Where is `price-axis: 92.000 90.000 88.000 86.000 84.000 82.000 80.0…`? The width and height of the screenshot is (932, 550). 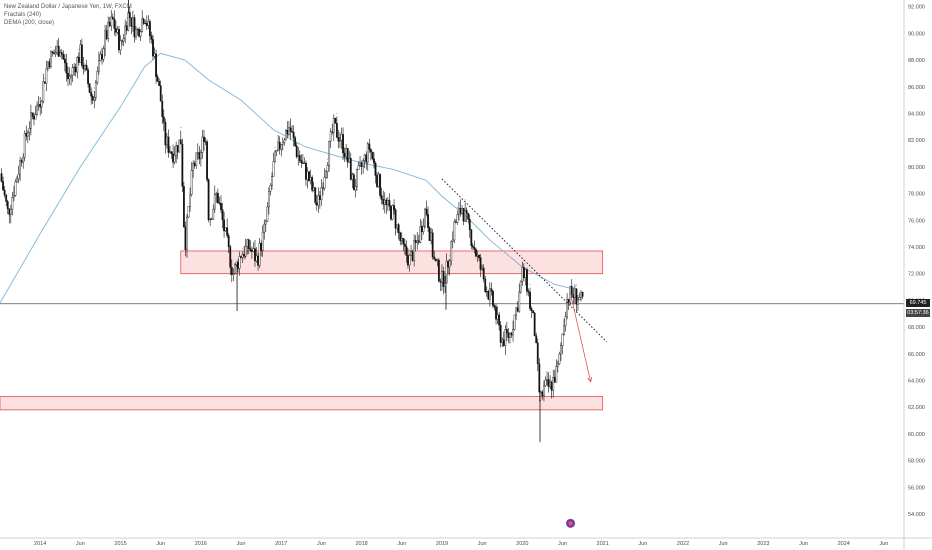 price-axis: 92.000 90.000 88.000 86.000 84.000 82.000 80.0… is located at coordinates (914, 275).